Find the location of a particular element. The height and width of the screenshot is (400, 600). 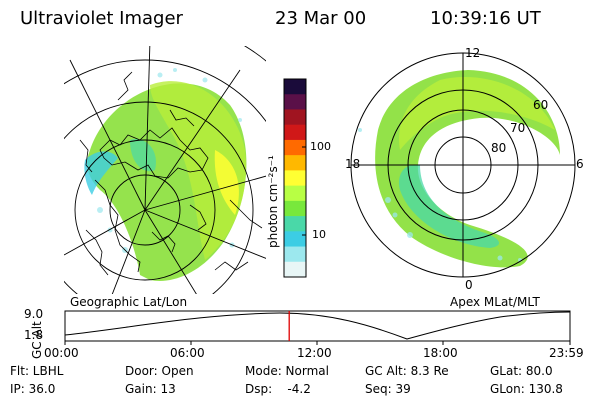

status-glat: GLat: 80.0 is located at coordinates (521, 371).